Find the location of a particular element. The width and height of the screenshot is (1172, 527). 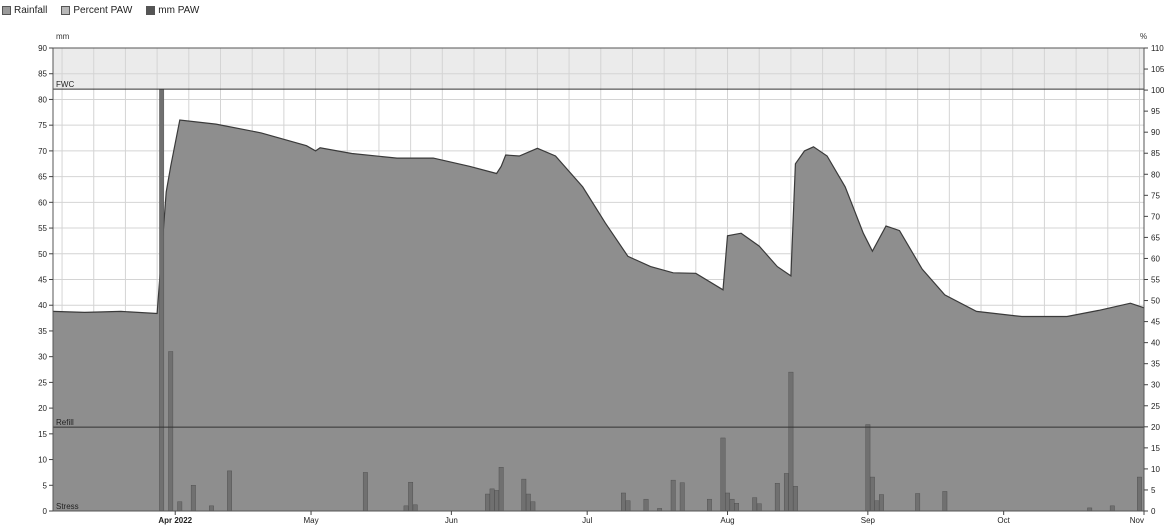

x-tick-label: May is located at coordinates (310, 520).